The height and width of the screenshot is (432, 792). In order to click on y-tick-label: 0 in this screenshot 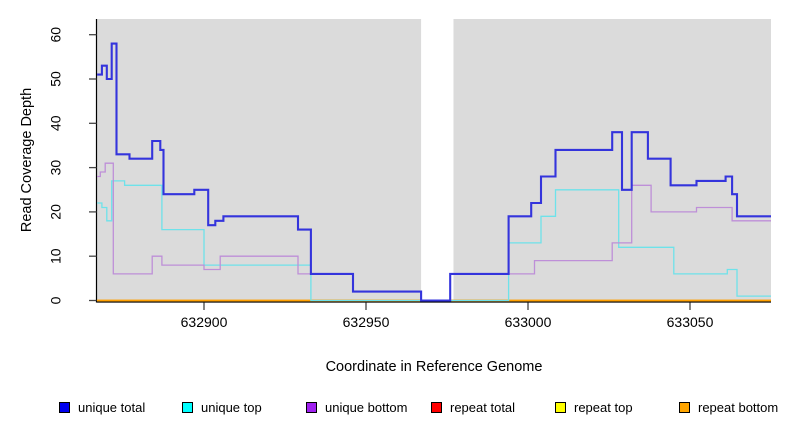, I will do `click(56, 300)`.